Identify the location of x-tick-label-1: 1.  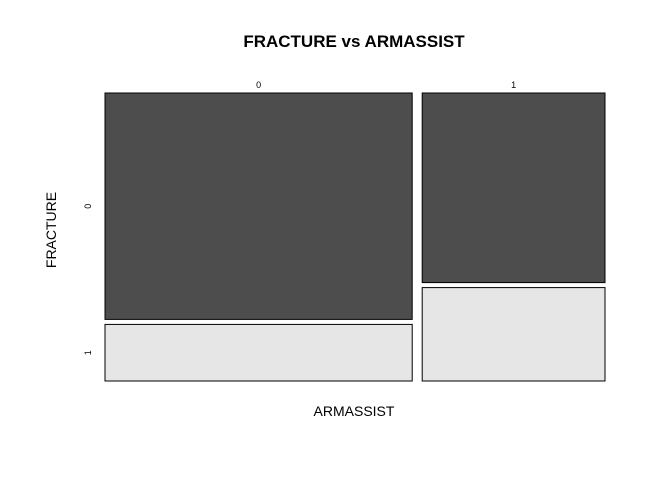
(513, 85).